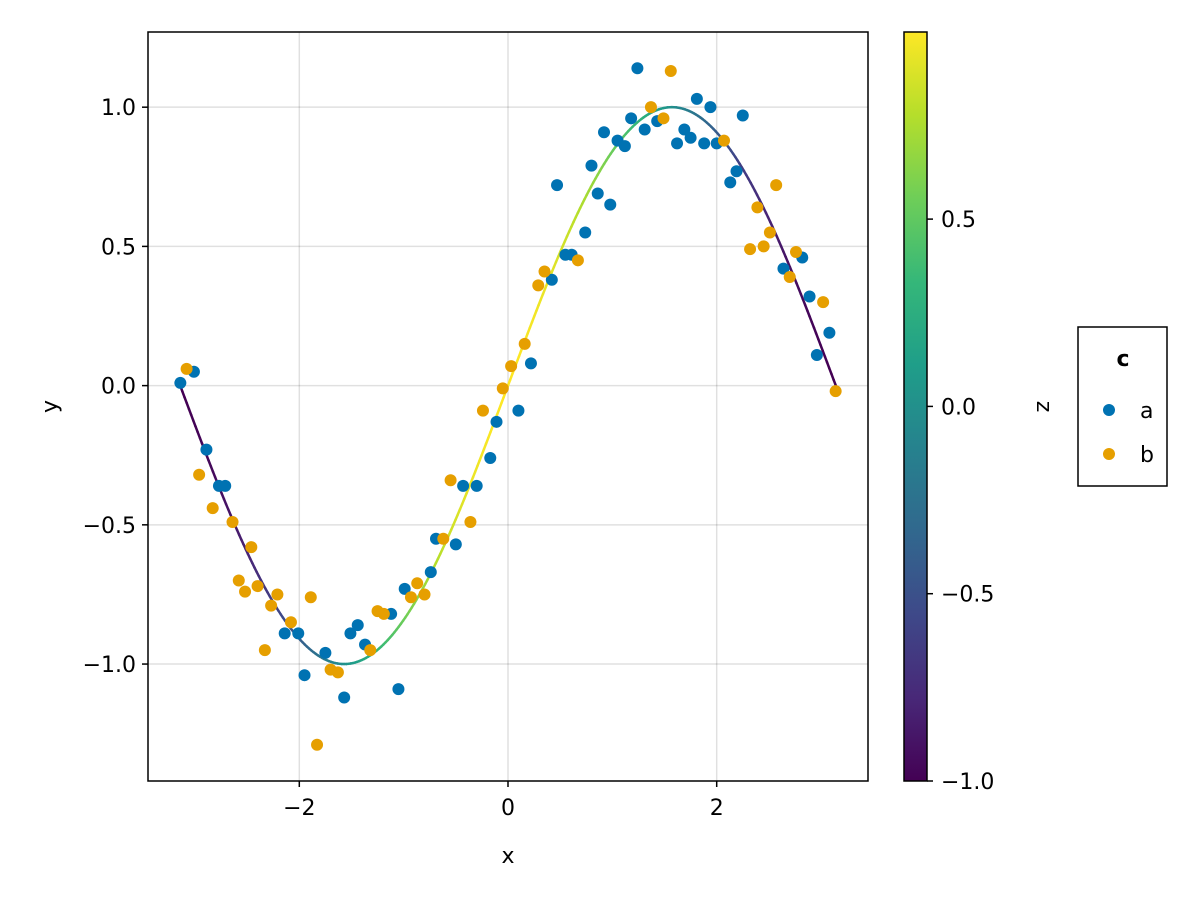 This screenshot has width=1200, height=900. Describe the element at coordinates (1043, 407) in the screenshot. I see `colorbar-label: z` at that location.